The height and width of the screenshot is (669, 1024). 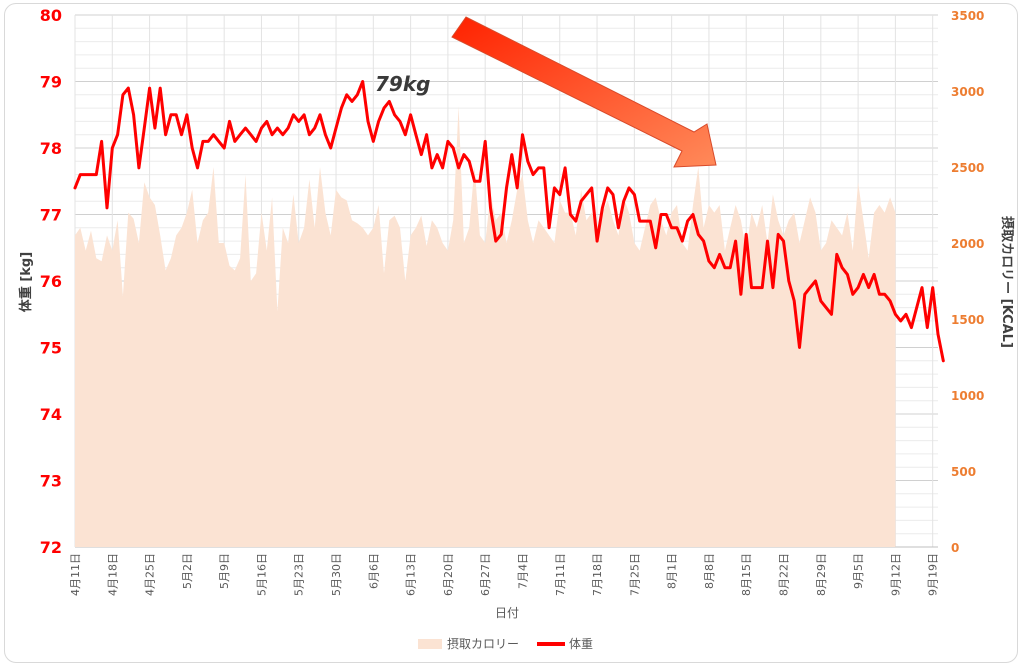 What do you see at coordinates (784, 574) in the screenshot?
I see `x-axis-tick-label: 8月22日` at bounding box center [784, 574].